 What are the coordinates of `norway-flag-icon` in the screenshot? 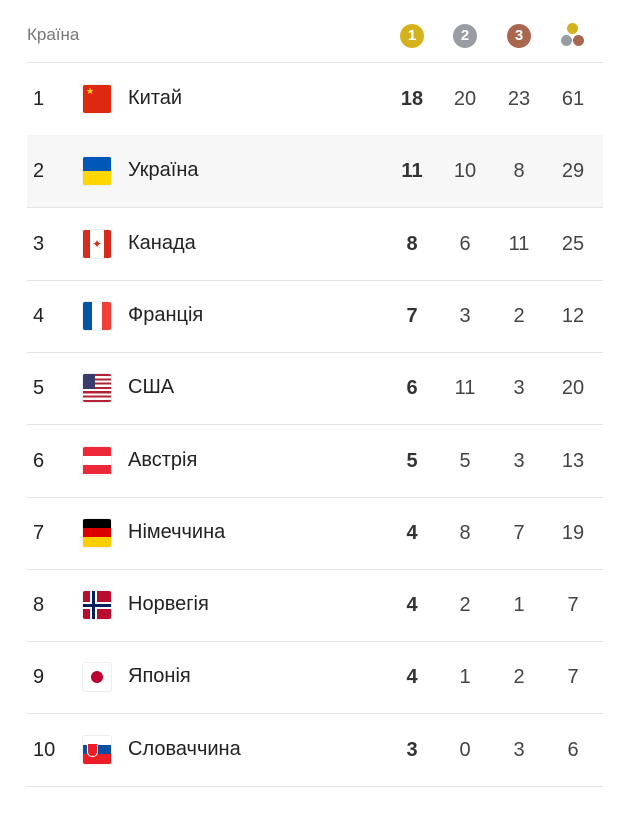 It's located at (97, 605).